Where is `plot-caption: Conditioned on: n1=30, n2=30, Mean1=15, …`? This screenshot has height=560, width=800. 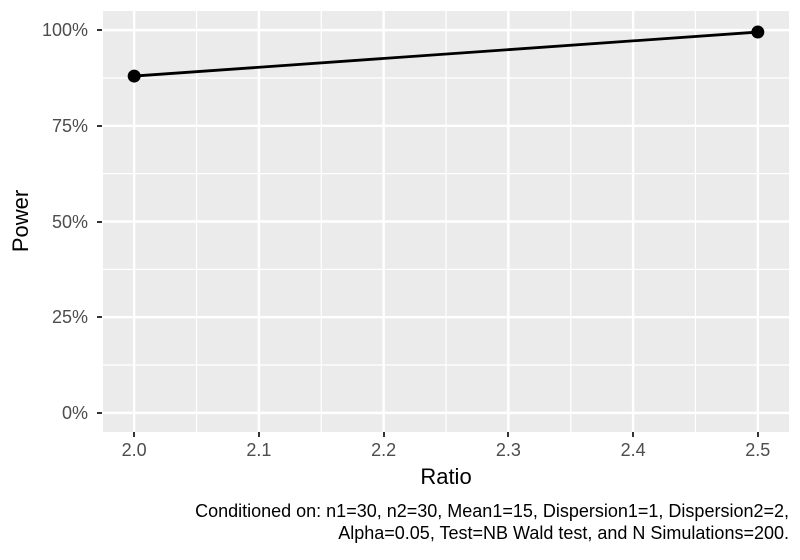
plot-caption: Conditioned on: n1=30, n2=30, Mean1=15, … is located at coordinates (492, 522).